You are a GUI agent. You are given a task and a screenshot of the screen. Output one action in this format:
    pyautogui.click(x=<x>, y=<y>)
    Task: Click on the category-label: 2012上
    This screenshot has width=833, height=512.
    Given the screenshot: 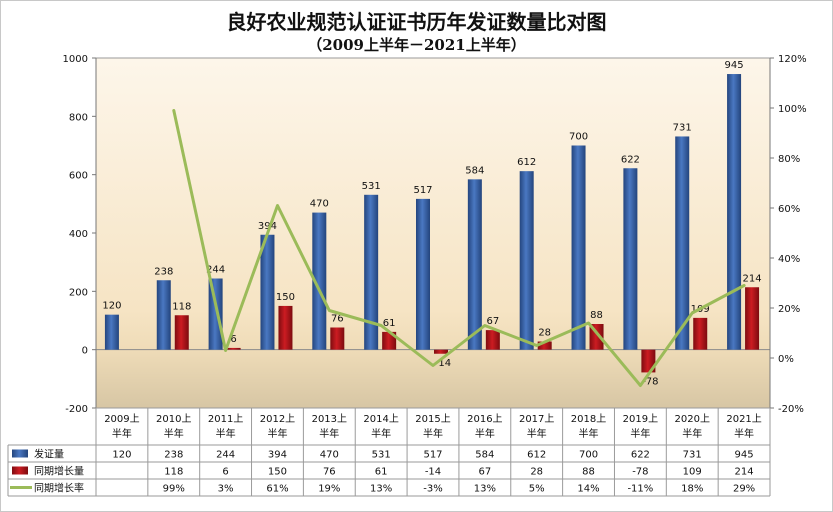 What is the action you would take?
    pyautogui.click(x=277, y=419)
    